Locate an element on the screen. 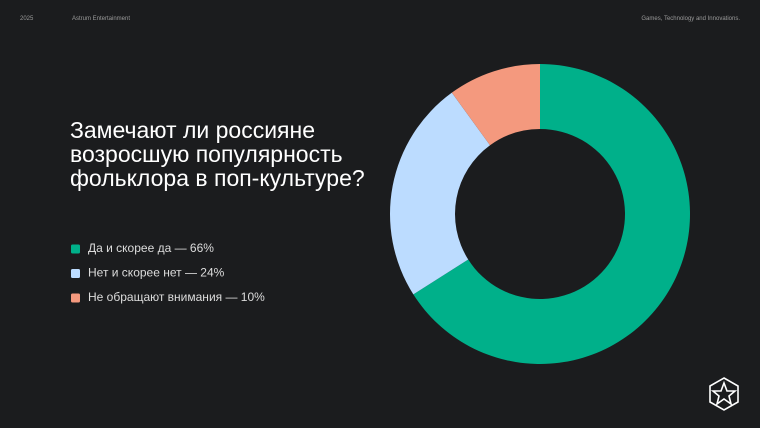 Image resolution: width=760 pixels, height=428 pixels. tagline: Games, Technology and Innovations. is located at coordinates (690, 19).